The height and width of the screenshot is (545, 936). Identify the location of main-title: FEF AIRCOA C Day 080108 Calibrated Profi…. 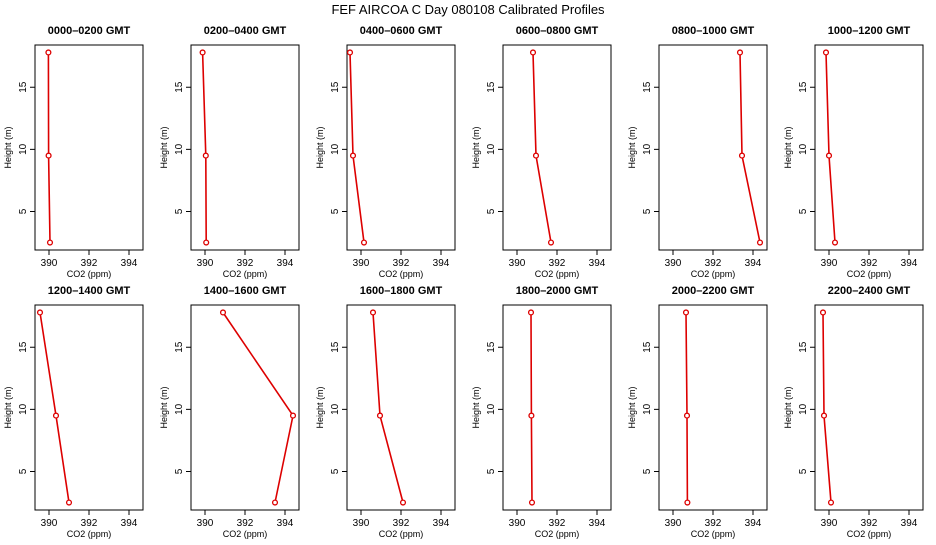
(468, 9).